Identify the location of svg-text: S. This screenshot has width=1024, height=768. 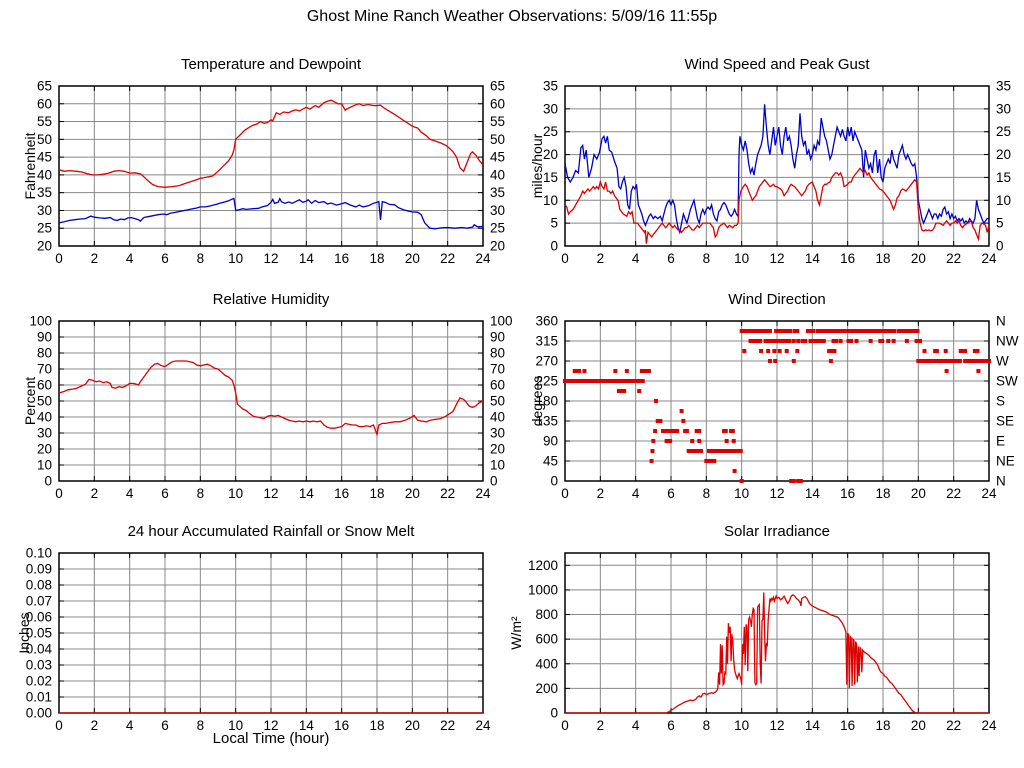
(1000, 401).